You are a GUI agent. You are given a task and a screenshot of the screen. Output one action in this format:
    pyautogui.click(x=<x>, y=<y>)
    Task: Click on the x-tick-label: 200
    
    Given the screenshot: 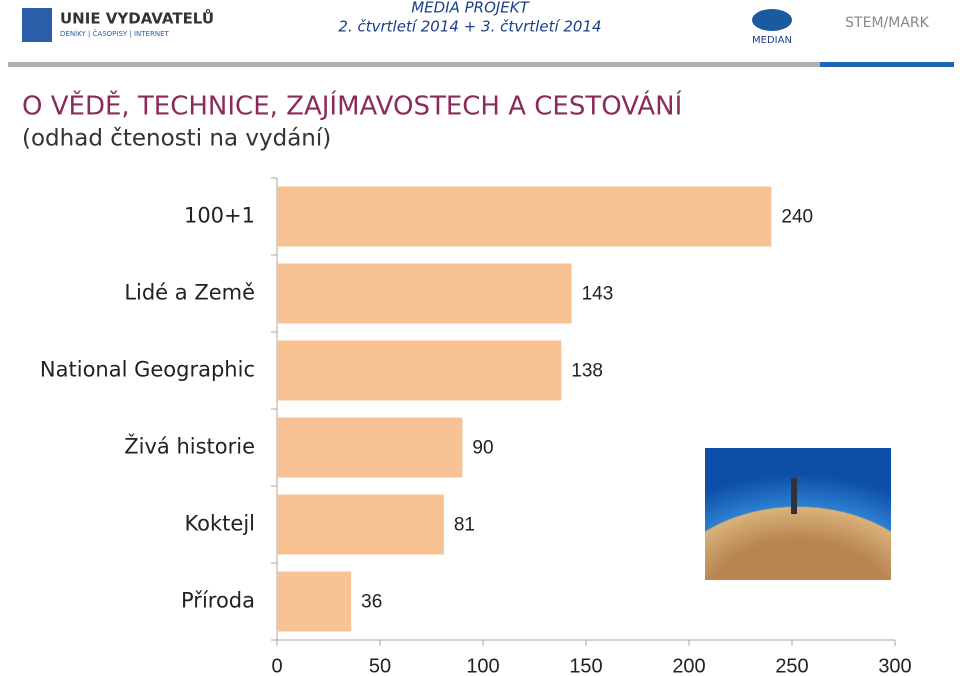 What is the action you would take?
    pyautogui.click(x=688, y=665)
    